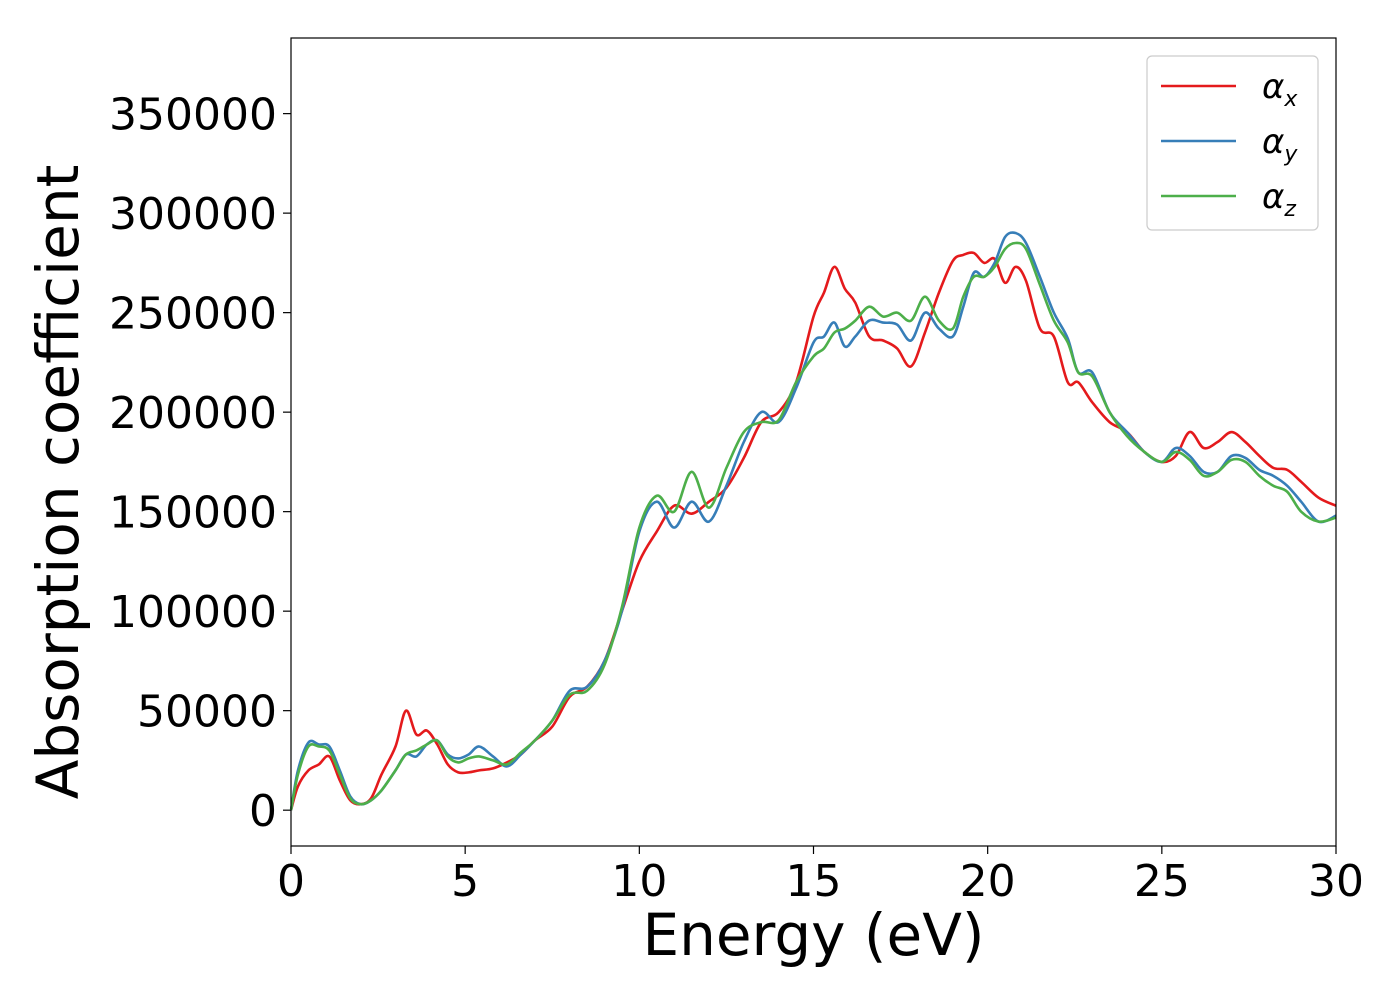 This screenshot has height=1000, width=1400. Describe the element at coordinates (263, 811) in the screenshot. I see `y-tick-label: 0` at that location.